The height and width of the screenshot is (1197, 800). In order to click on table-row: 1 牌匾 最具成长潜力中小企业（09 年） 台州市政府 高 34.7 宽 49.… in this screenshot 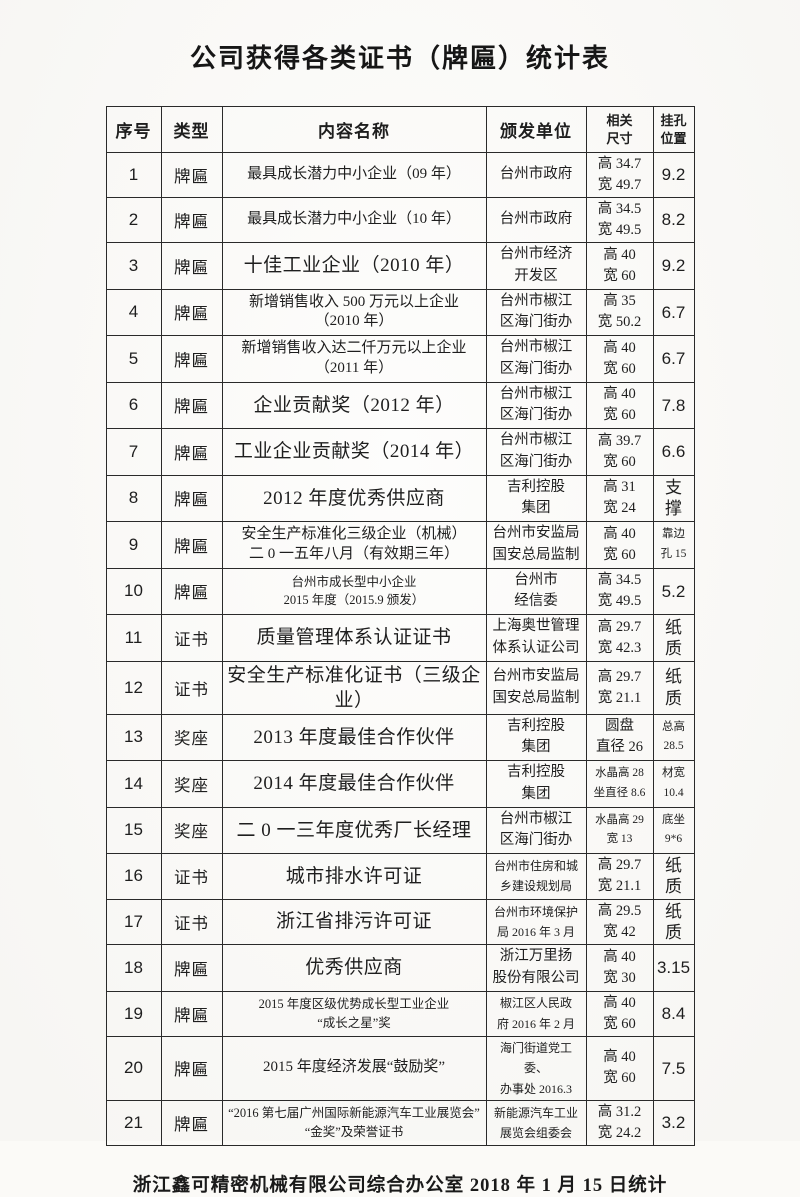, I will do `click(400, 175)`.